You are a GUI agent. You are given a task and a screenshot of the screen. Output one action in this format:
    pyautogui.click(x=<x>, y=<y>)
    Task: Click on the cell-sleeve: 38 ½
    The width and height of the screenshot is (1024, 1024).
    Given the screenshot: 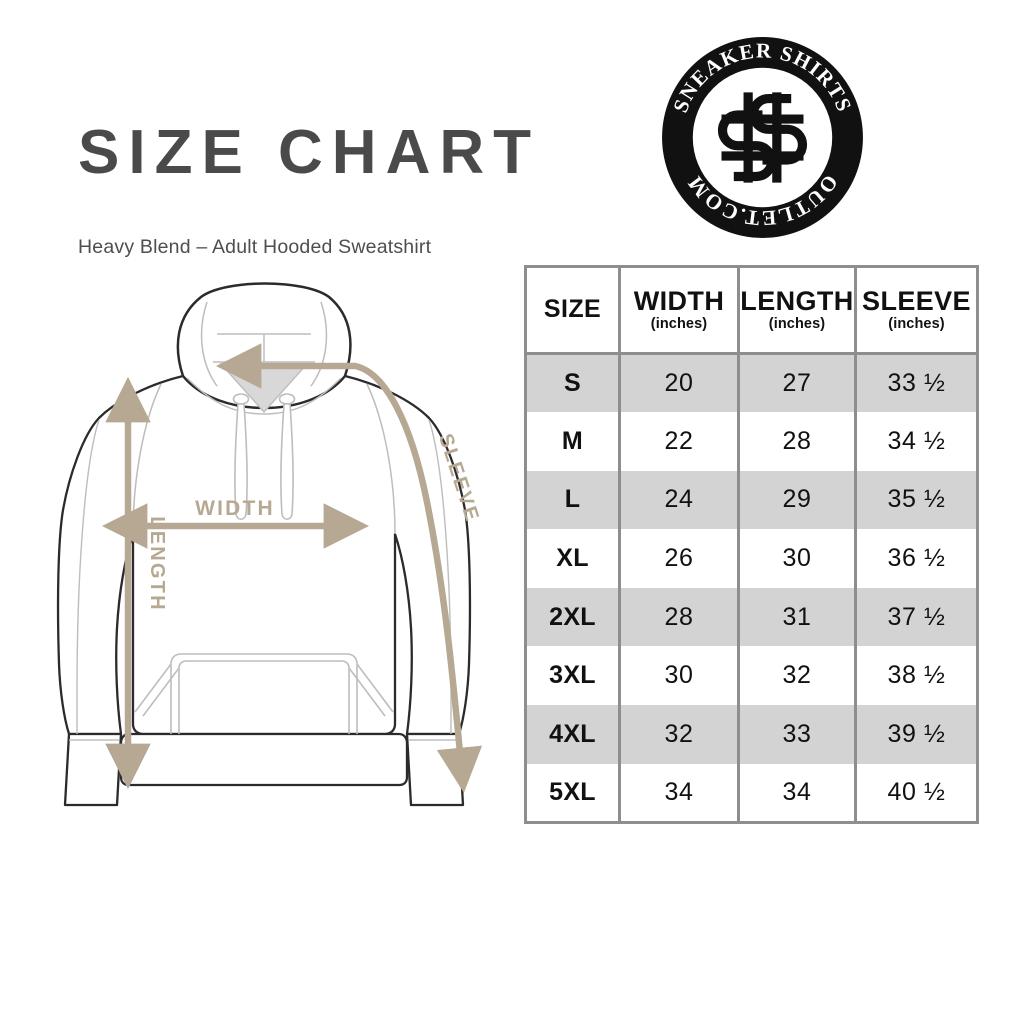 What is the action you would take?
    pyautogui.click(x=916, y=676)
    